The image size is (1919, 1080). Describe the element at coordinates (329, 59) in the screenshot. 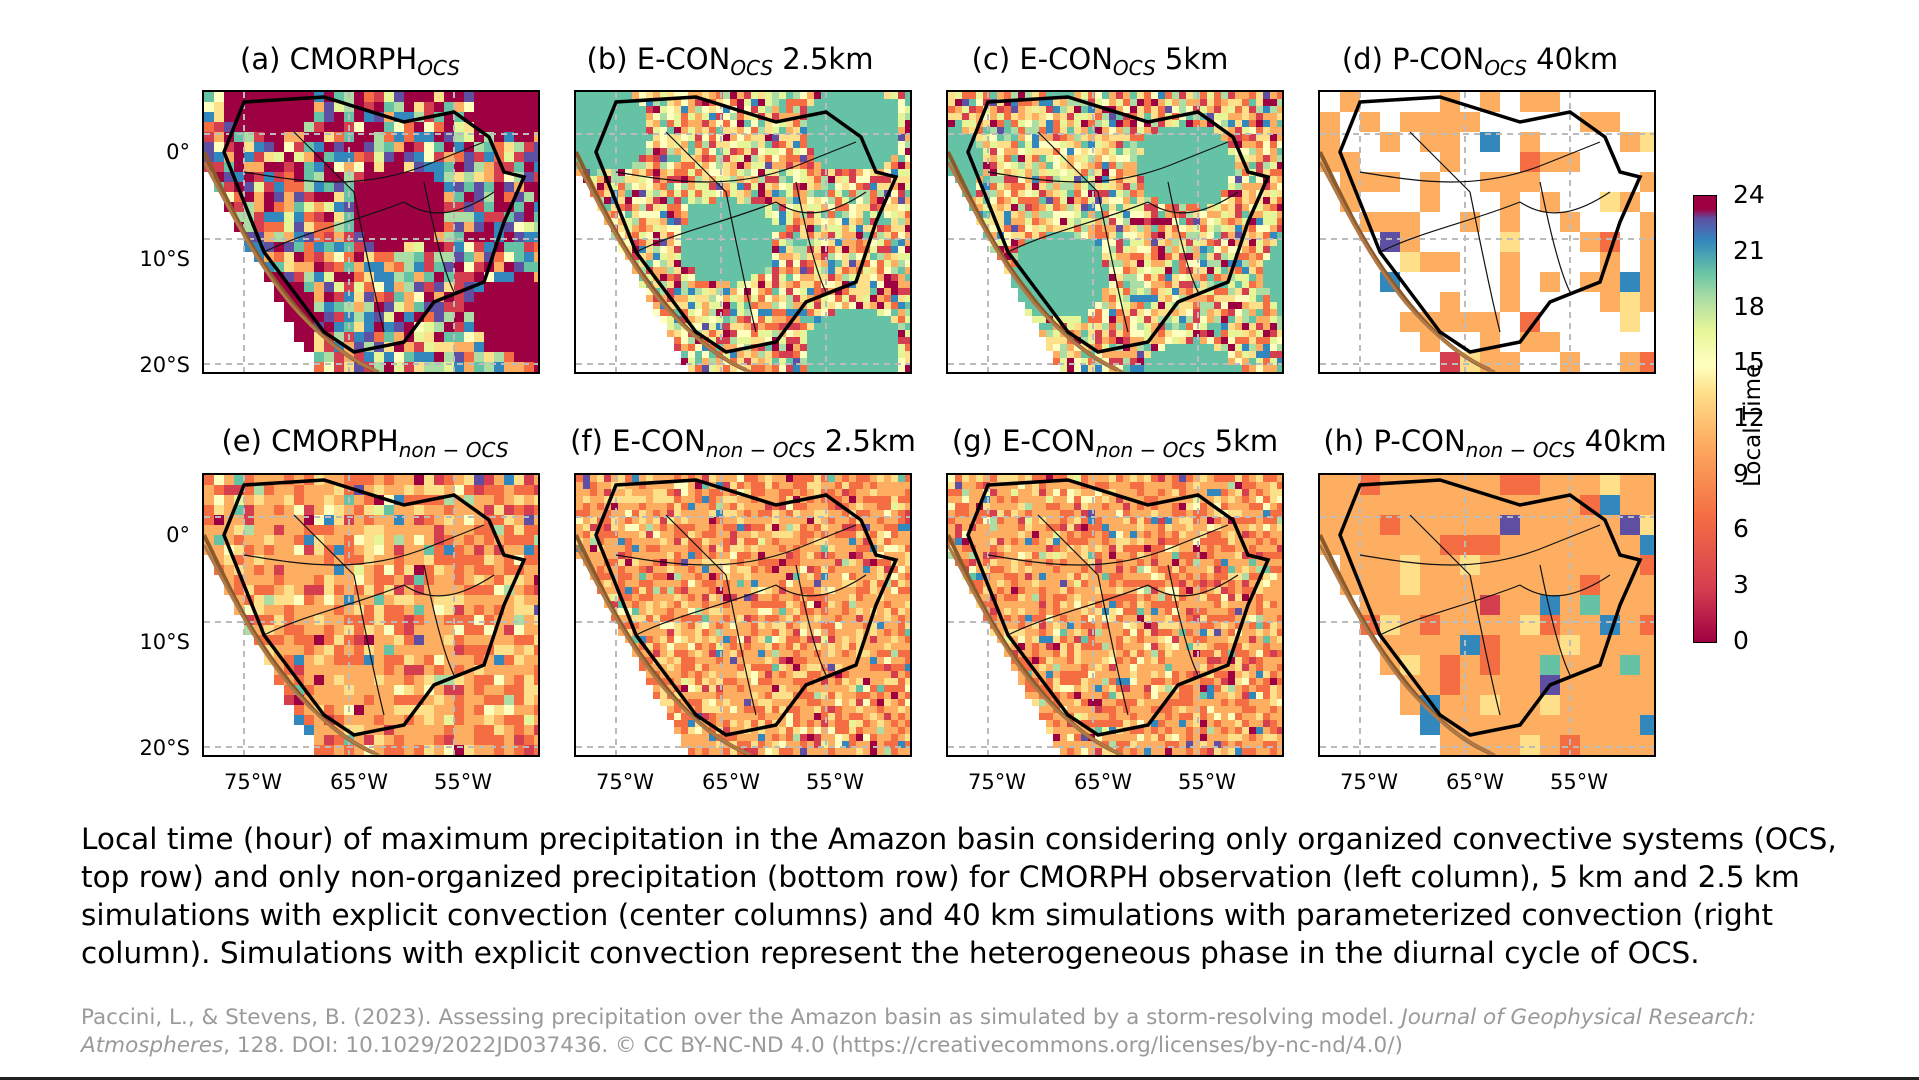

I see `panel-title-prefix: (a) CMORPH` at that location.